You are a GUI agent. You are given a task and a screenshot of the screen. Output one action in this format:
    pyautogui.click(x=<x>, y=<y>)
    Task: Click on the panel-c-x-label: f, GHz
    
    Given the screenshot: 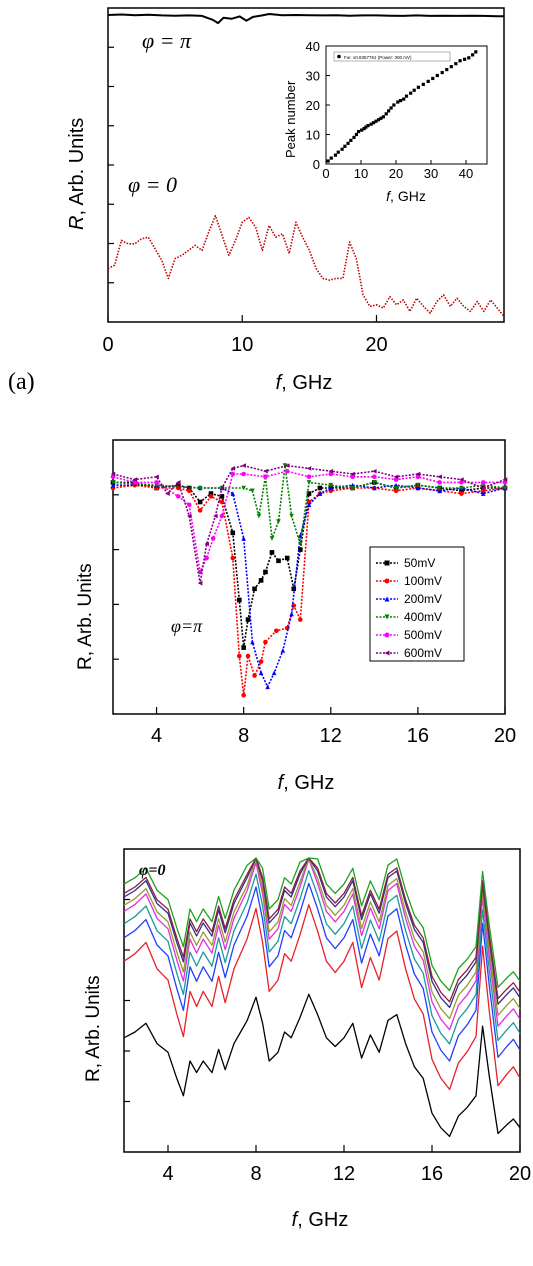 What is the action you would take?
    pyautogui.click(x=320, y=1220)
    